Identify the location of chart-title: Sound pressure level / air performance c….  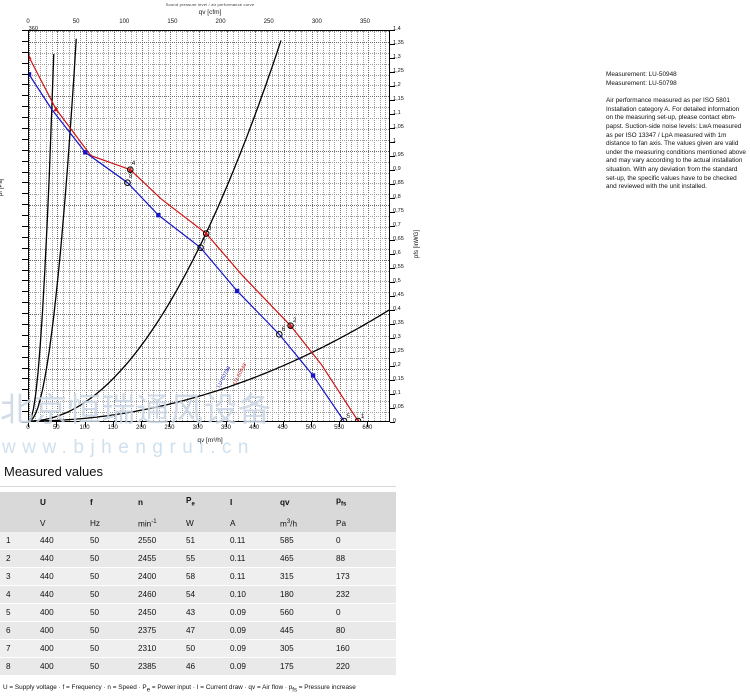
(210, 4).